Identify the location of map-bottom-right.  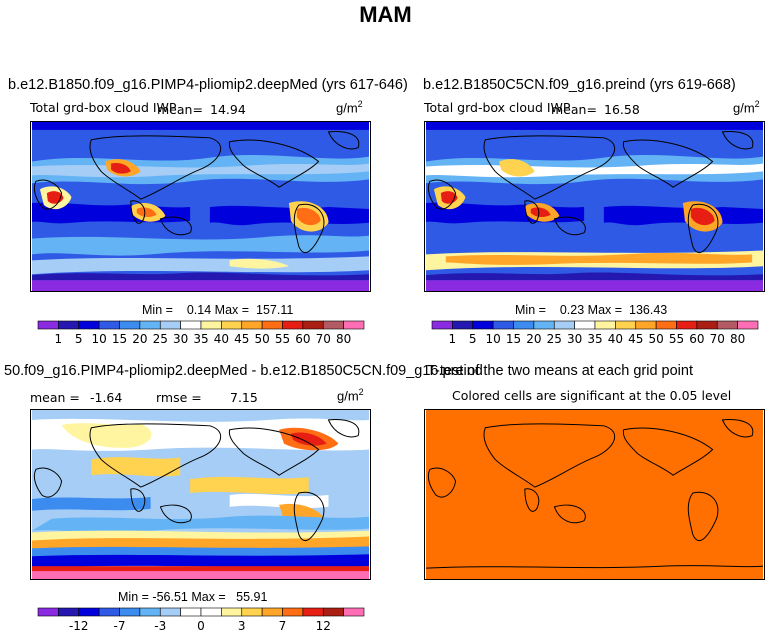
(594, 494).